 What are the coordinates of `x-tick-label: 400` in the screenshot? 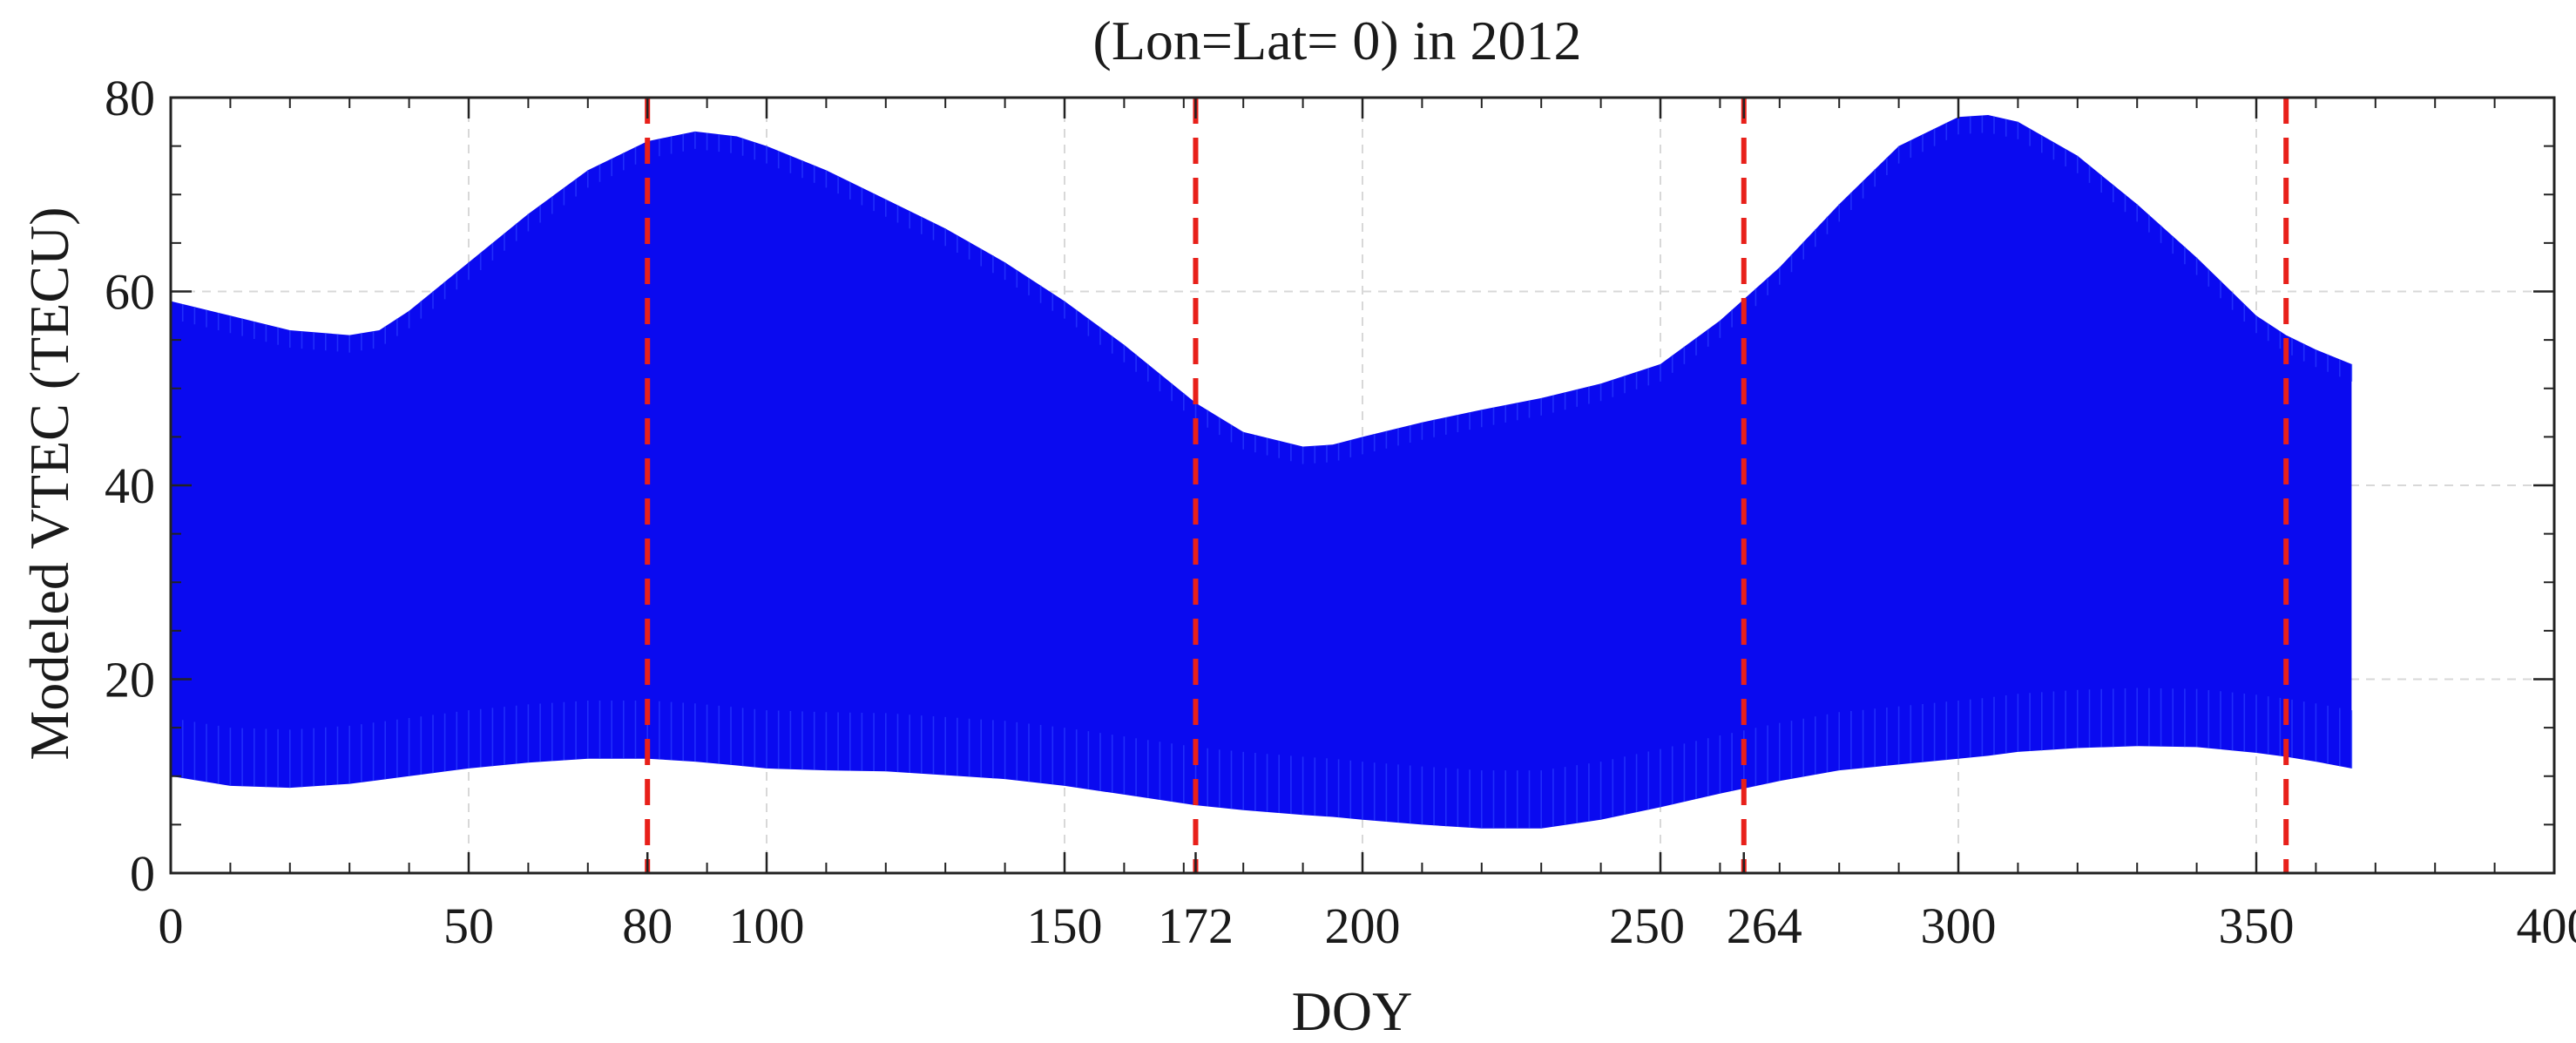 It's located at (2546, 925).